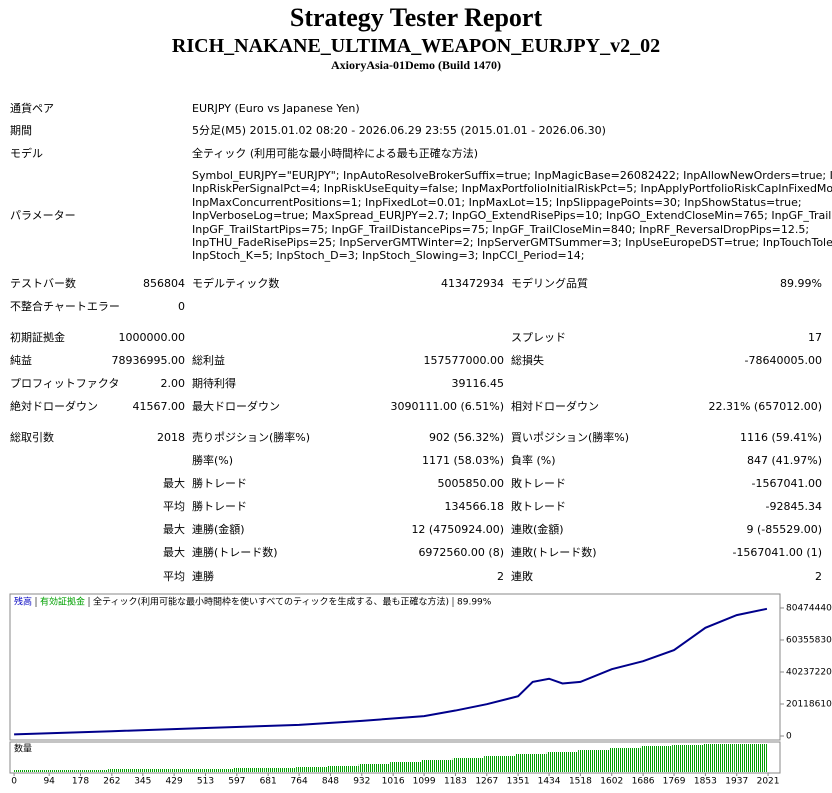  What do you see at coordinates (809, 640) in the screenshot?
I see `y-tick-label: 60355830` at bounding box center [809, 640].